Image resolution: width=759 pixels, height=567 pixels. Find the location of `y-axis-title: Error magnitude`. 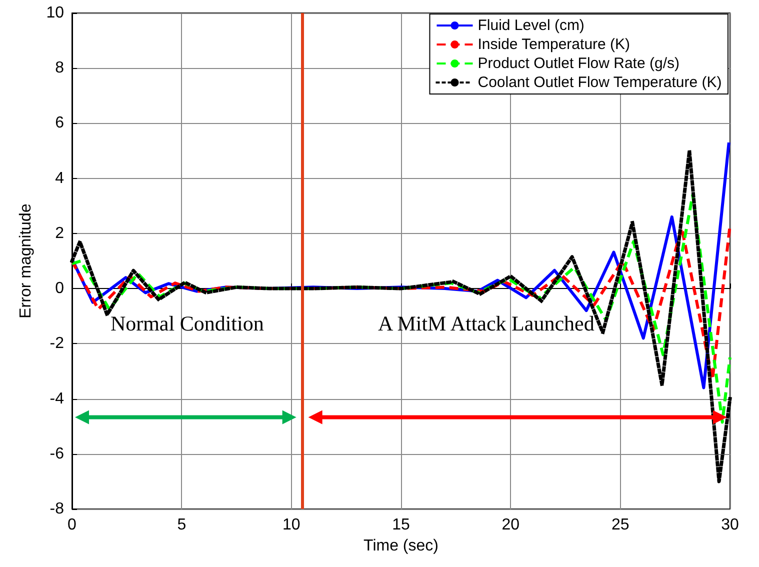

y-axis-title: Error magnitude is located at coordinates (26, 261).